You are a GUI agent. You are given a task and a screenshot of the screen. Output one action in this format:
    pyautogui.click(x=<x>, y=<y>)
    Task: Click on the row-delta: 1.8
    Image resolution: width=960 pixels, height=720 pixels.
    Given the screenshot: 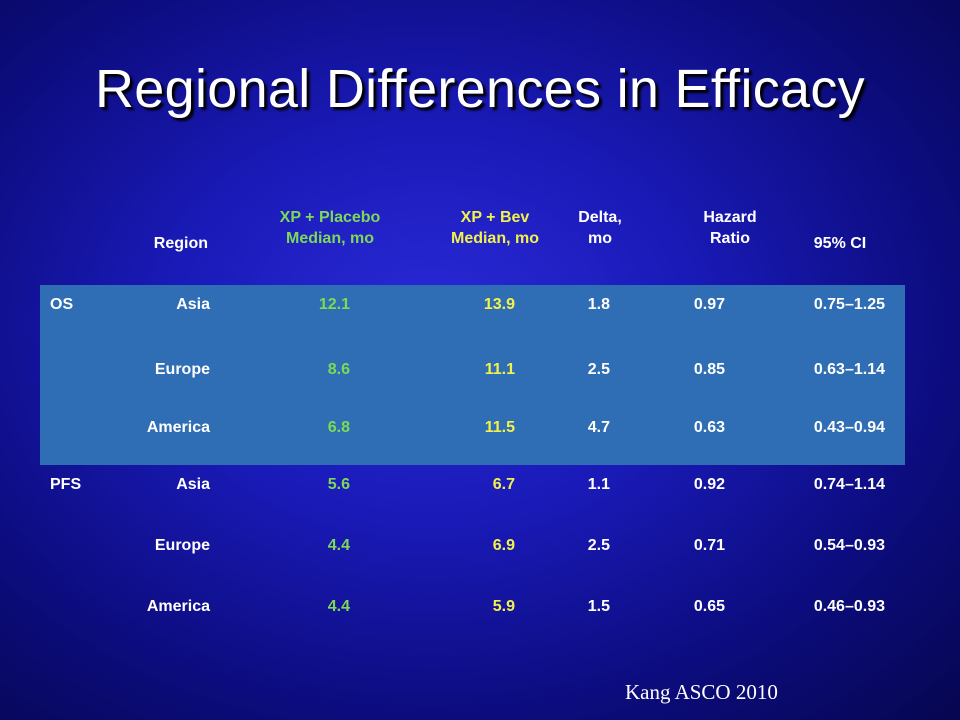 What is the action you would take?
    pyautogui.click(x=598, y=304)
    